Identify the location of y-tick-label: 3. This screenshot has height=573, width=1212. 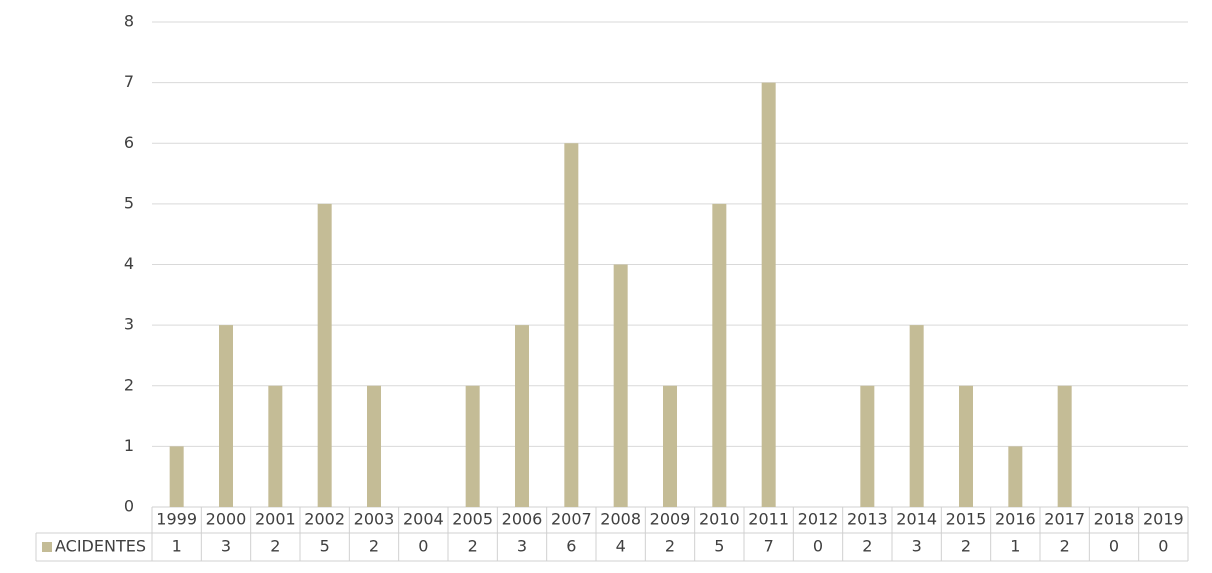
(129, 324).